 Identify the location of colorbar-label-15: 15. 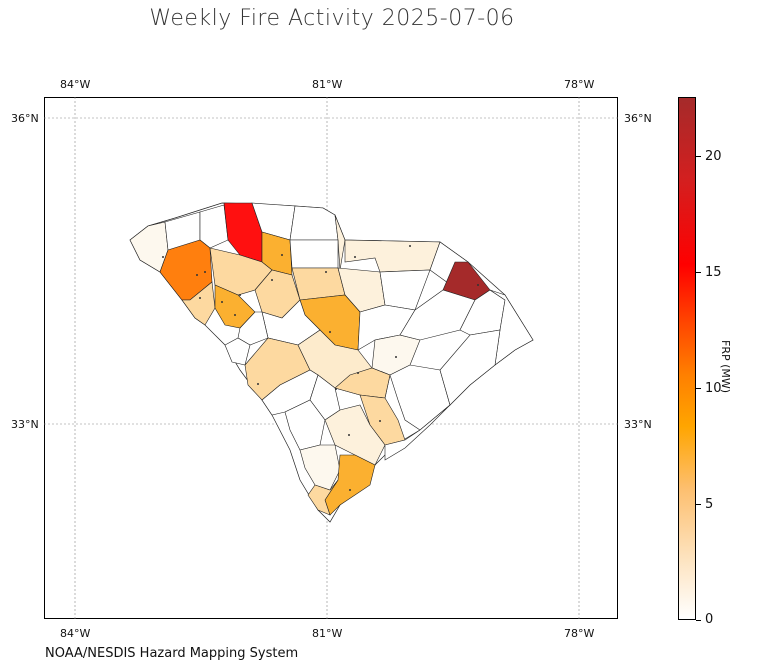
(713, 272).